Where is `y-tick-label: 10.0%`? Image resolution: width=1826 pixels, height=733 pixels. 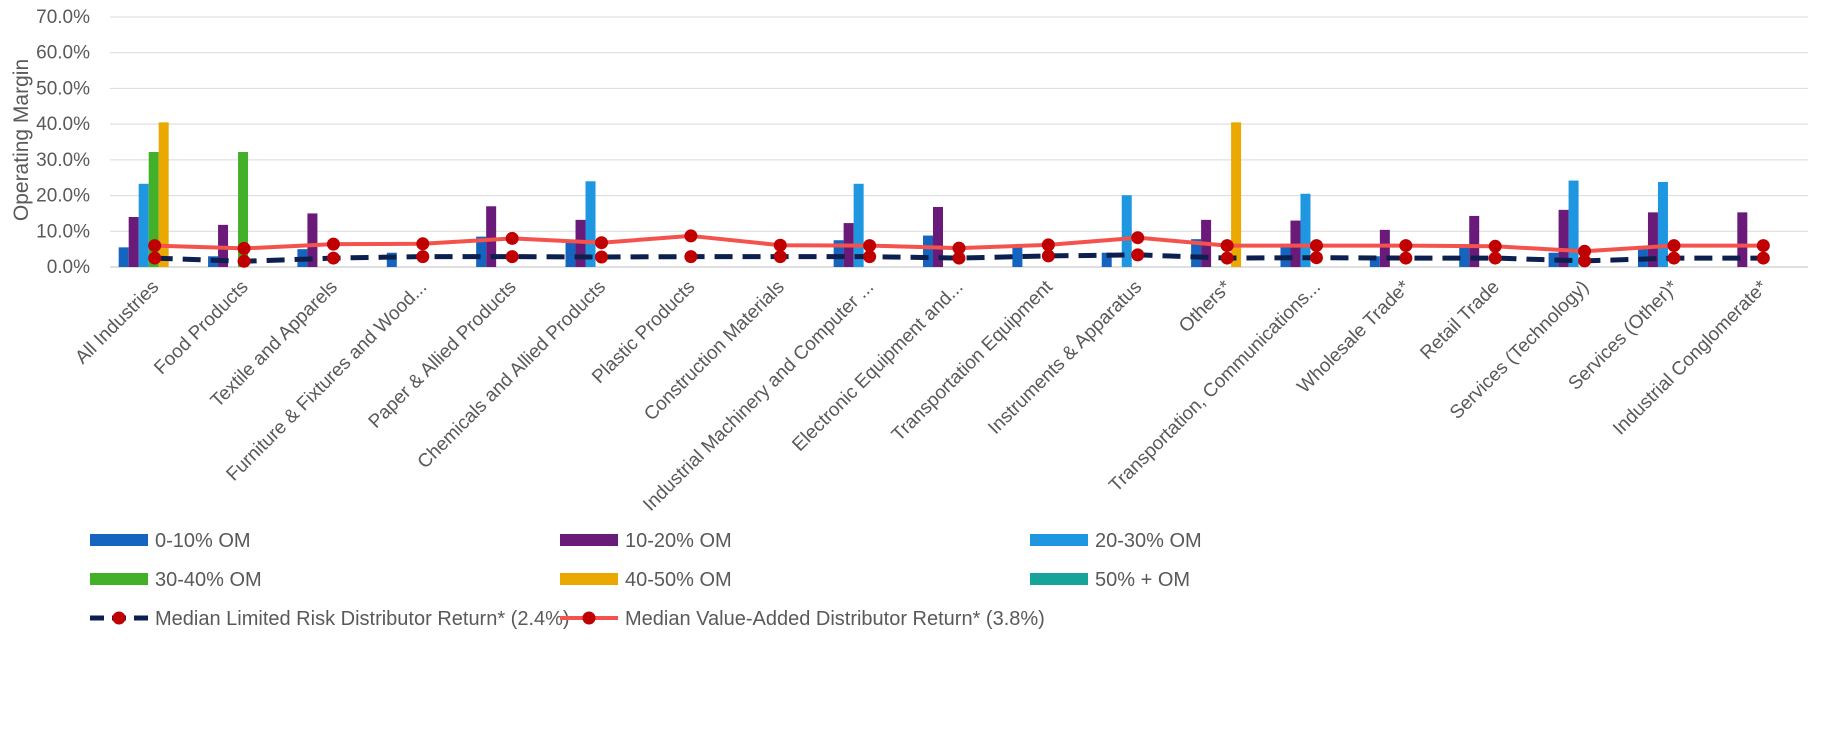
y-tick-label: 10.0% is located at coordinates (63, 231).